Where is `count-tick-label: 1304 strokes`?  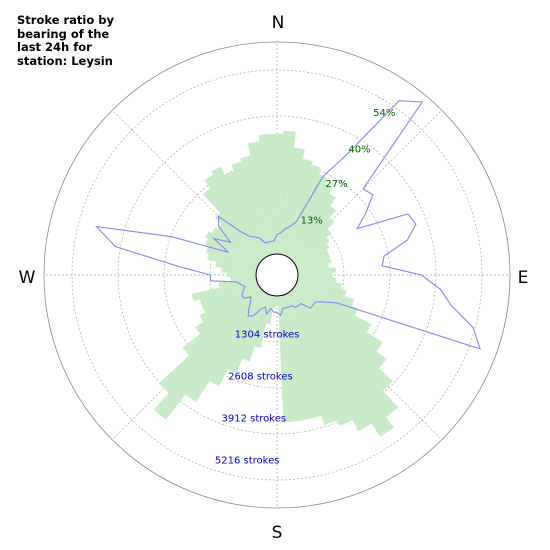
count-tick-label: 1304 strokes is located at coordinates (267, 335).